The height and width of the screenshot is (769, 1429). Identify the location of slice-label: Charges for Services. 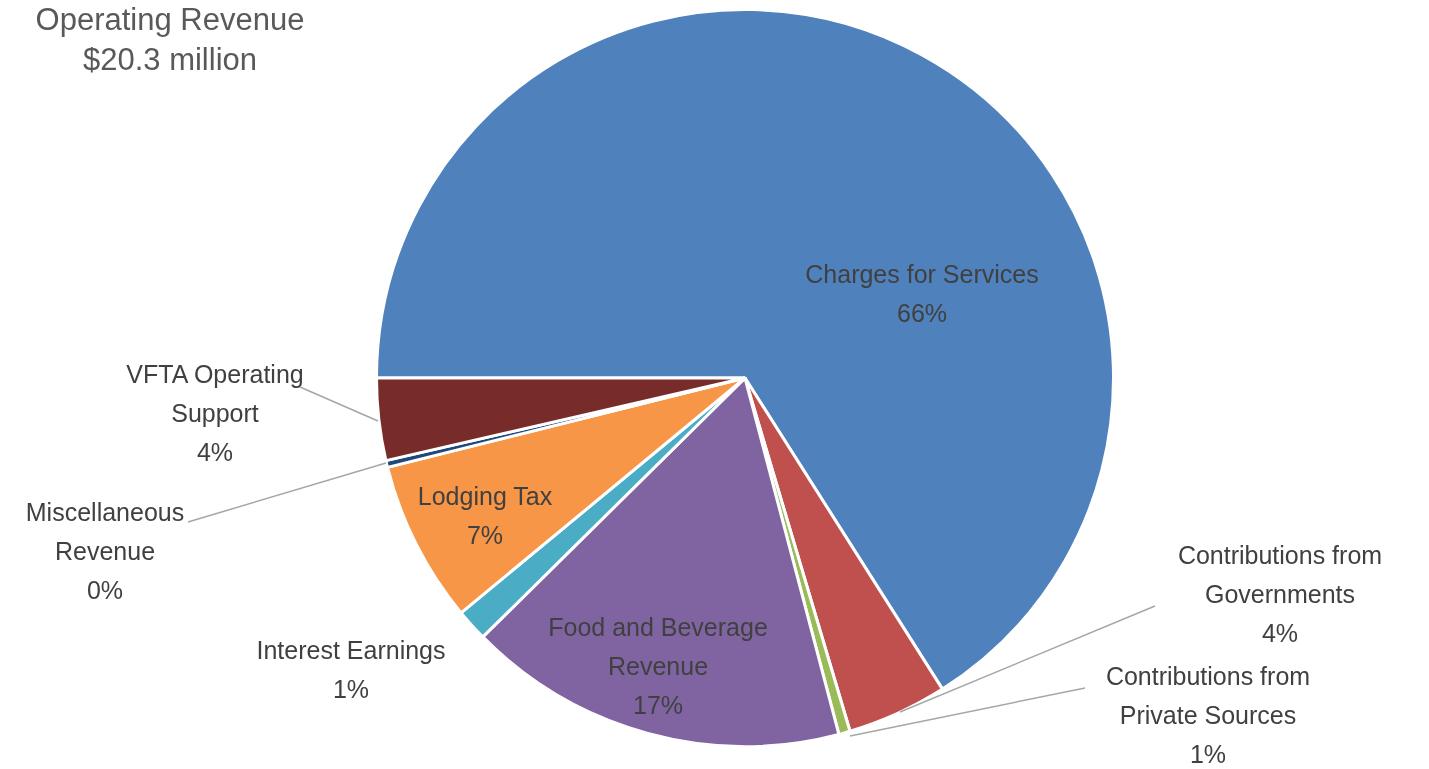
(922, 274).